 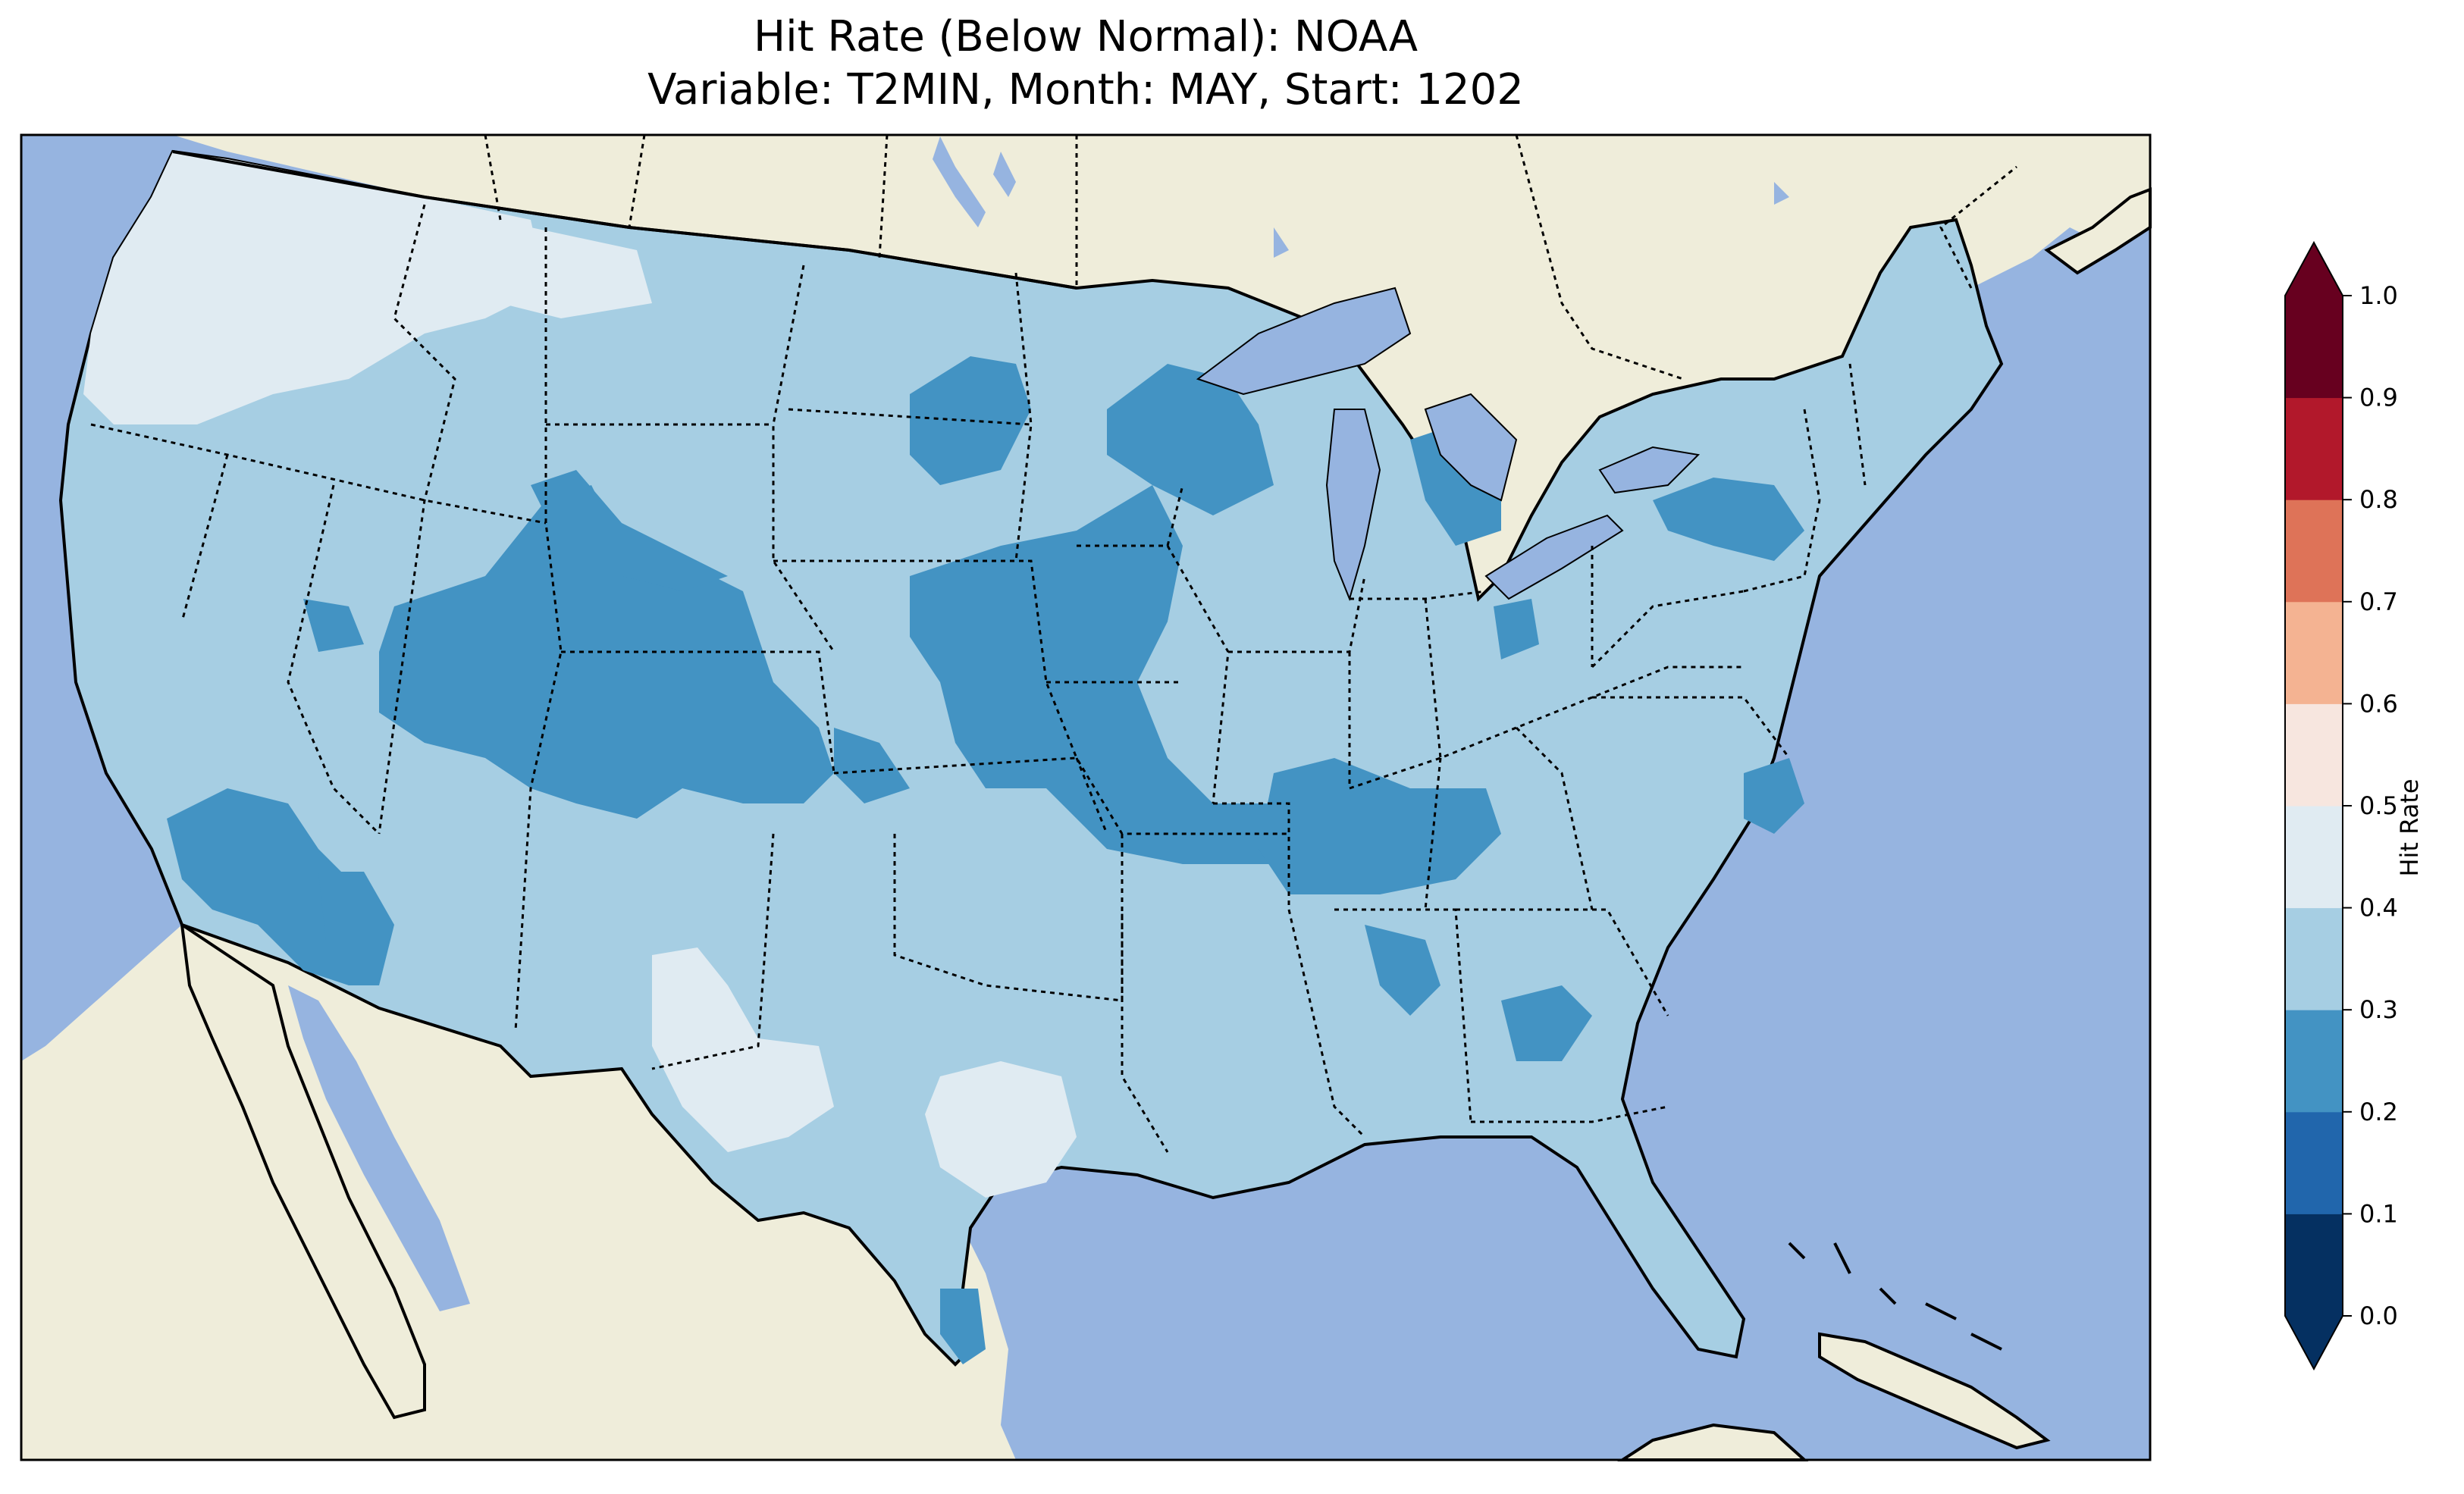 What do you see at coordinates (1191, 439) in the screenshot?
I see `zone-minnesota` at bounding box center [1191, 439].